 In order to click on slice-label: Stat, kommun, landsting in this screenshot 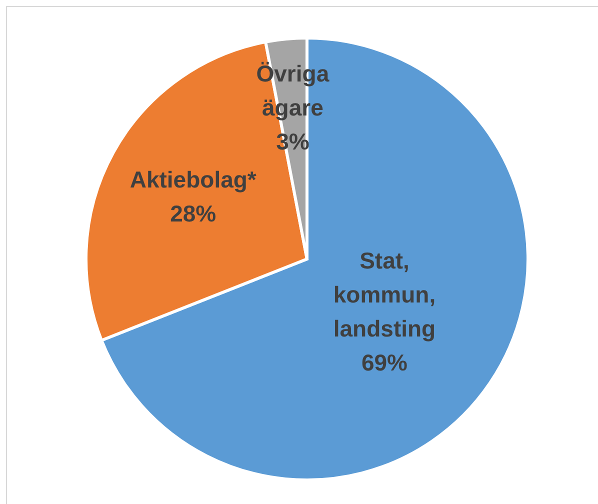, I will do `click(384, 295)`.